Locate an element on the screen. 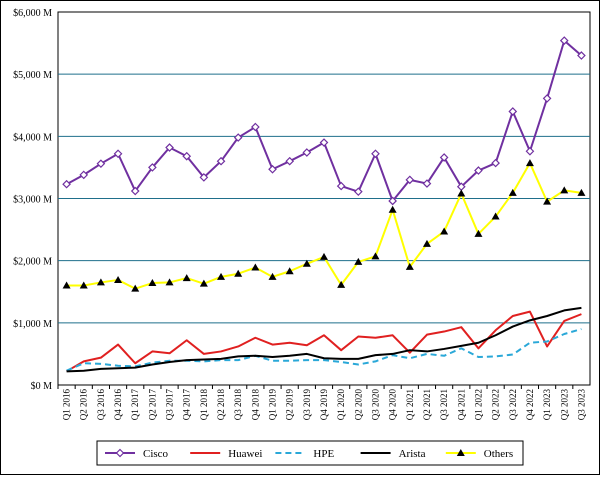 This screenshot has height=480, width=600. series-line-hpe is located at coordinates (324, 350).